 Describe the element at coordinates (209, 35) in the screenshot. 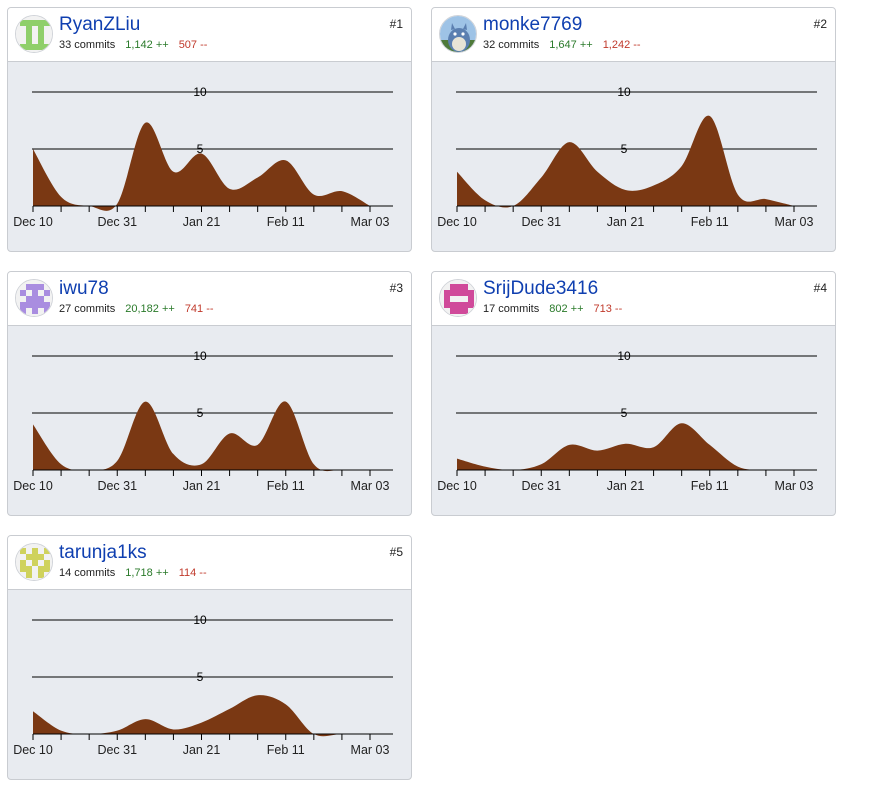

I see `contributor-header: RyanZLiu 33 commits 1,142 ++ 507 -- #1` at that location.